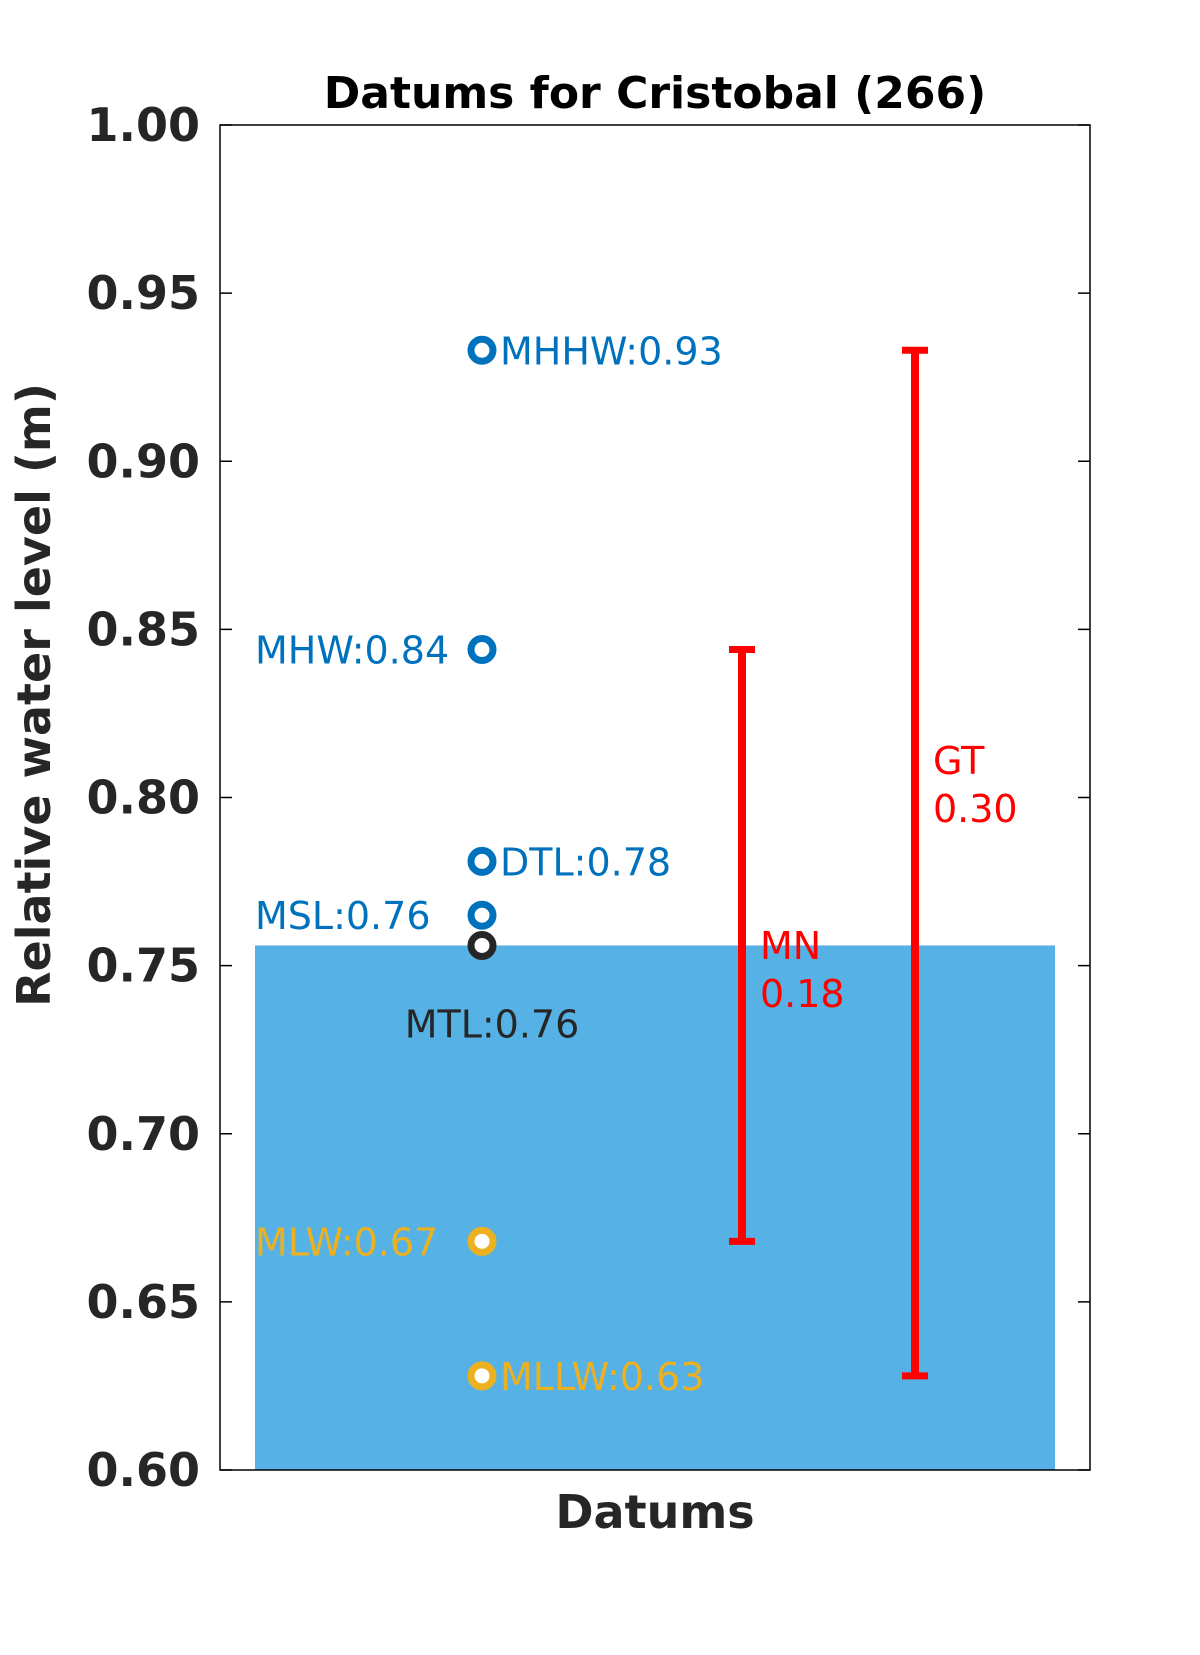 The image size is (1200, 1655). I want to click on datum-point-mllw, so click(482, 1376).